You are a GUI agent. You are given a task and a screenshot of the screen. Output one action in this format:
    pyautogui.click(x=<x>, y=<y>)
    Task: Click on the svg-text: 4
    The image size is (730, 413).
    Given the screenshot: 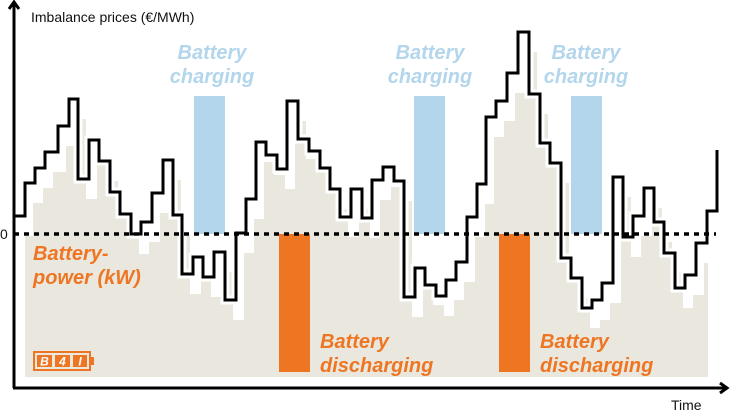 What is the action you would take?
    pyautogui.click(x=62, y=362)
    